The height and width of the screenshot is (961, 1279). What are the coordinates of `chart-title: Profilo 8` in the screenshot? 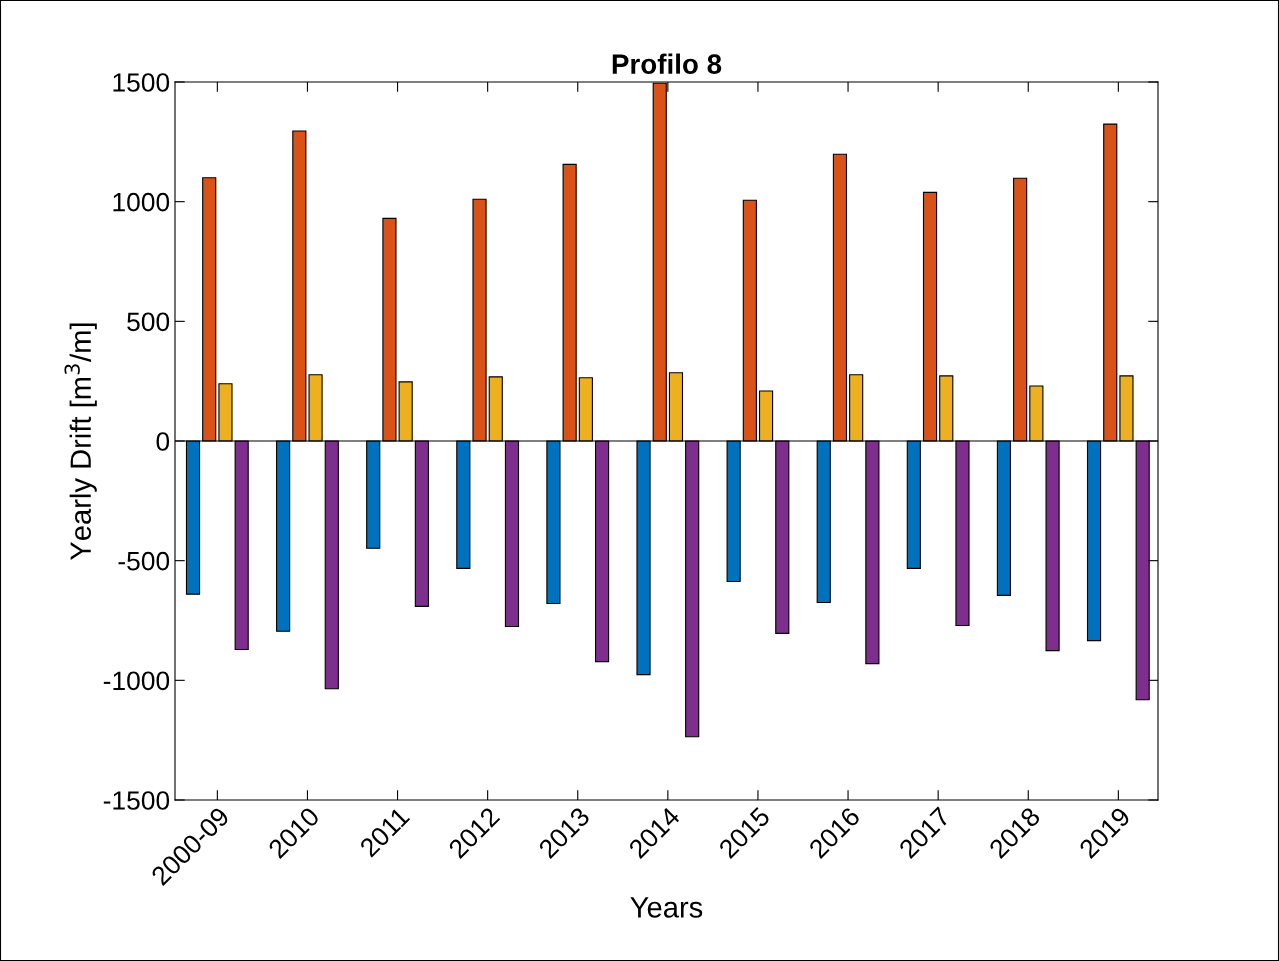 It's located at (667, 63).